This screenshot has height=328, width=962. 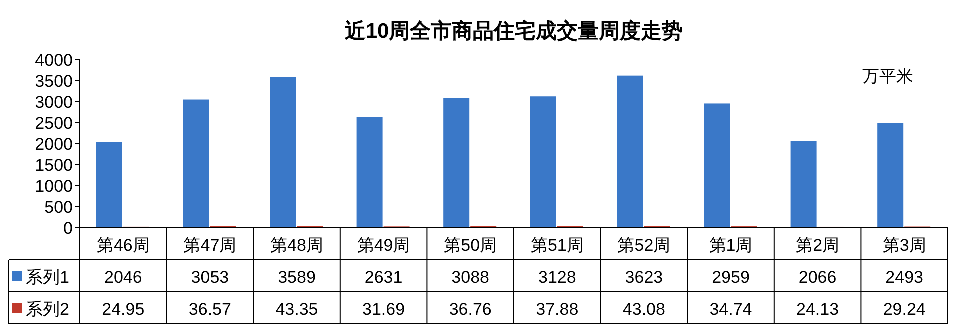 What do you see at coordinates (471, 245) in the screenshot?
I see `x-tick-label: 第50周` at bounding box center [471, 245].